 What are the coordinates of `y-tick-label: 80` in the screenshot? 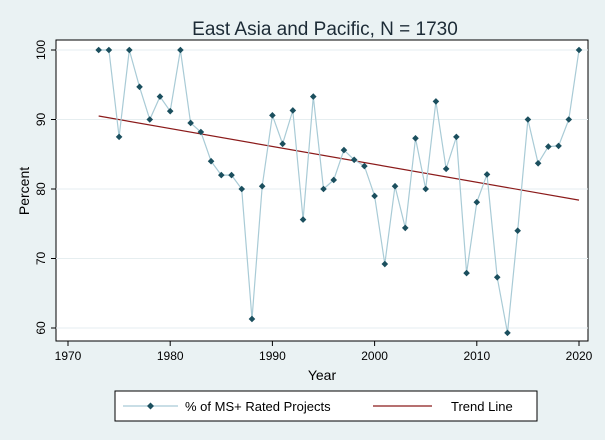 It's located at (41, 189).